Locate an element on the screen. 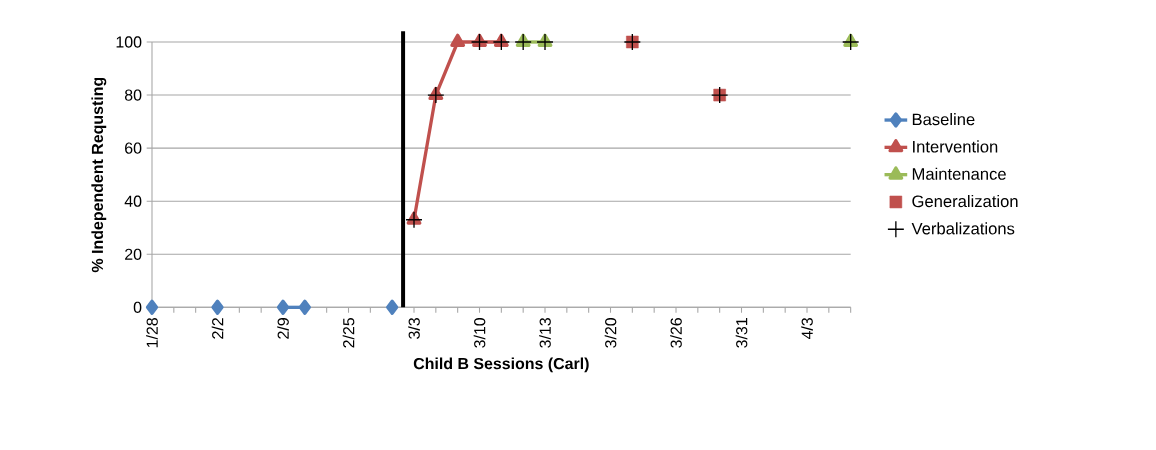 This screenshot has height=450, width=1156. y-tick-label: 0 is located at coordinates (137, 307).